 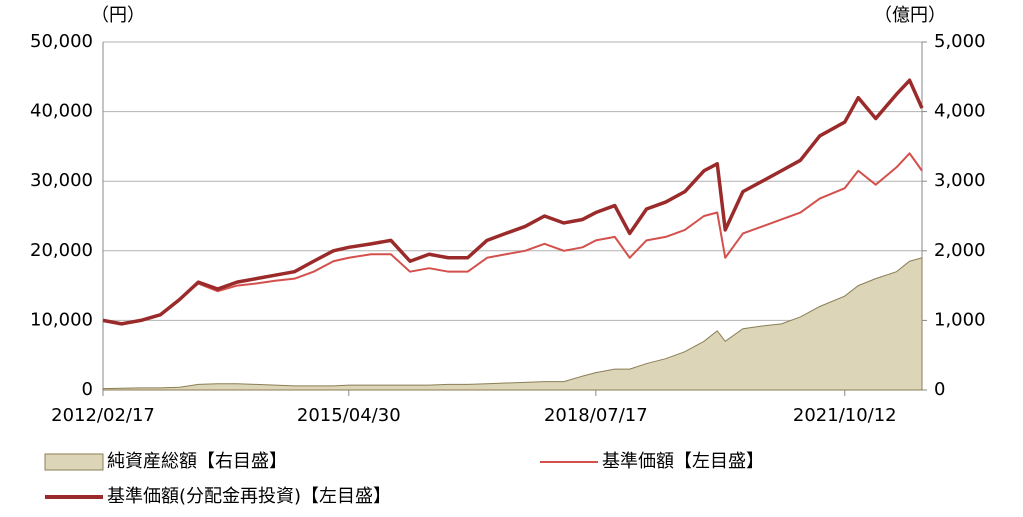 I want to click on x-tick-label: 2021/10/12, so click(x=845, y=415).